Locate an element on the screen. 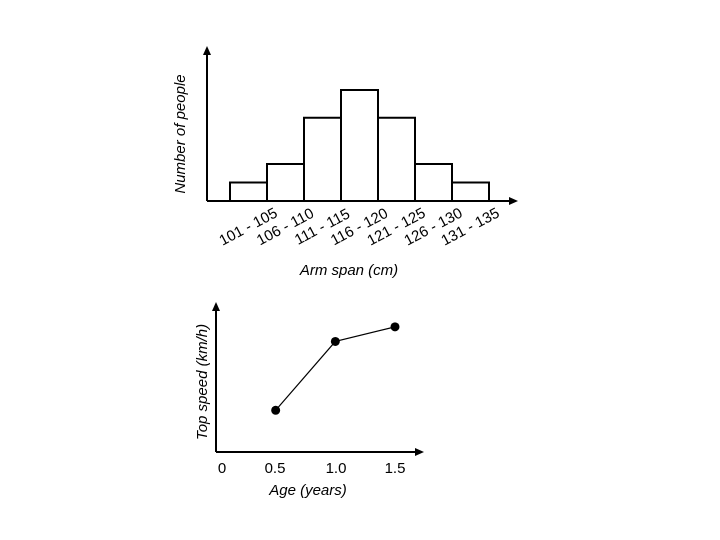 The image size is (720, 540). line-chart-x-axis-arrow is located at coordinates (419, 452).